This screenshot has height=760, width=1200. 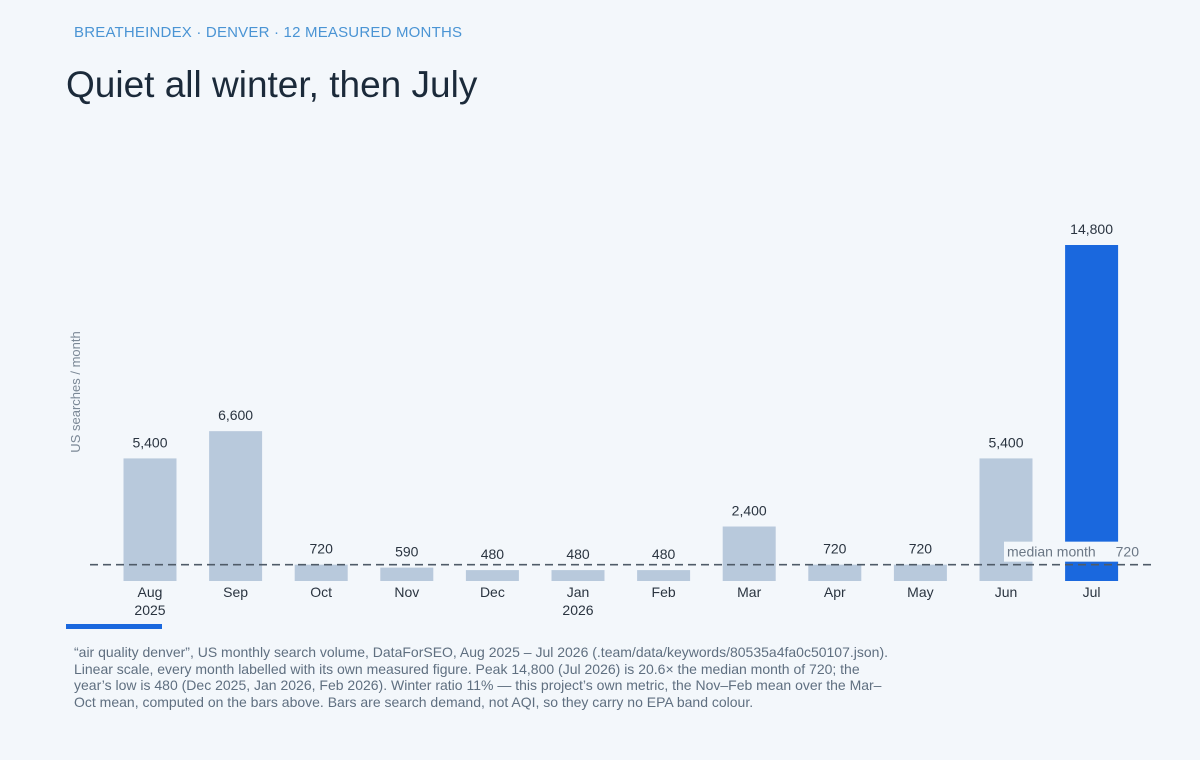 I want to click on median-reference-group: median month 720, so click(x=621, y=553).